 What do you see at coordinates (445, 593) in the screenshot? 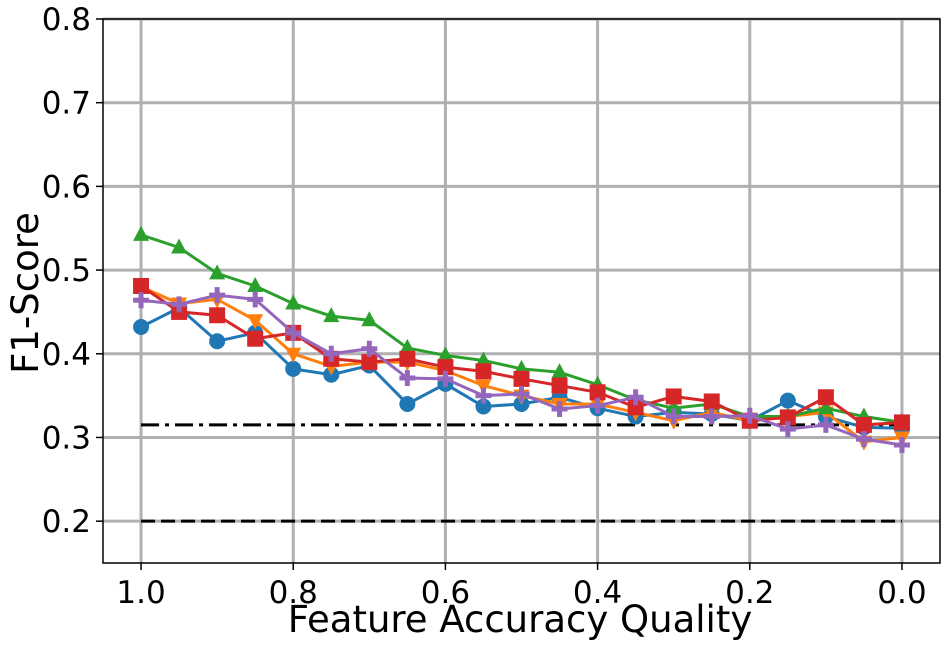
I see `x-tick-label: 0.6` at bounding box center [445, 593].